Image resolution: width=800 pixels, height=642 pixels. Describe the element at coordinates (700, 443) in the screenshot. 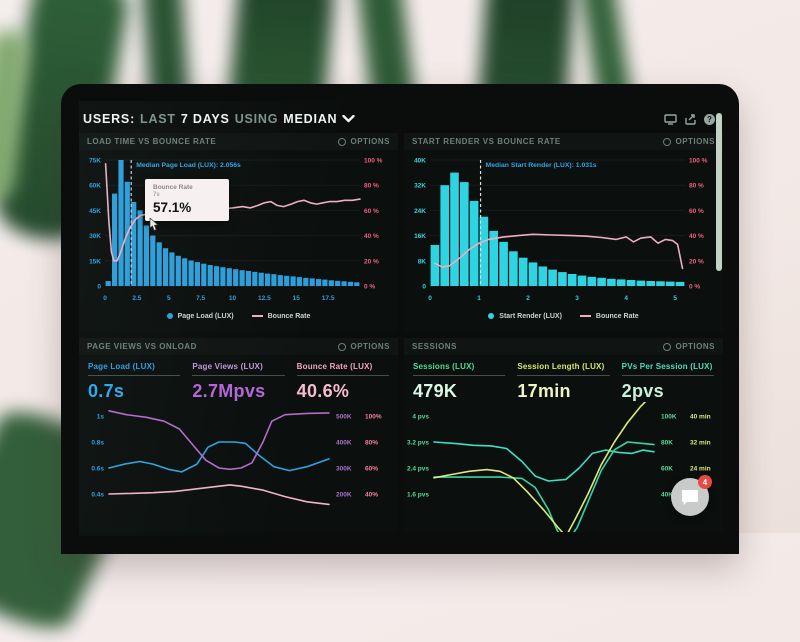

I see `svg-text: 32 min` at that location.